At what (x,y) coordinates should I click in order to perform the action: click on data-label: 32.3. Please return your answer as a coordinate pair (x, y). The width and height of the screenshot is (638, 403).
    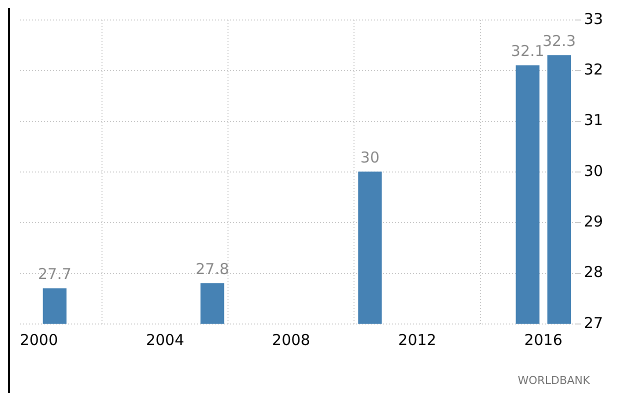
    Looking at the image, I should click on (559, 41).